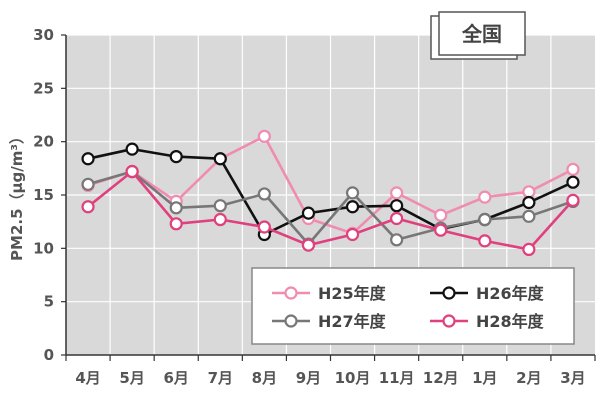  I want to click on y-tick-label: 30, so click(43, 35).